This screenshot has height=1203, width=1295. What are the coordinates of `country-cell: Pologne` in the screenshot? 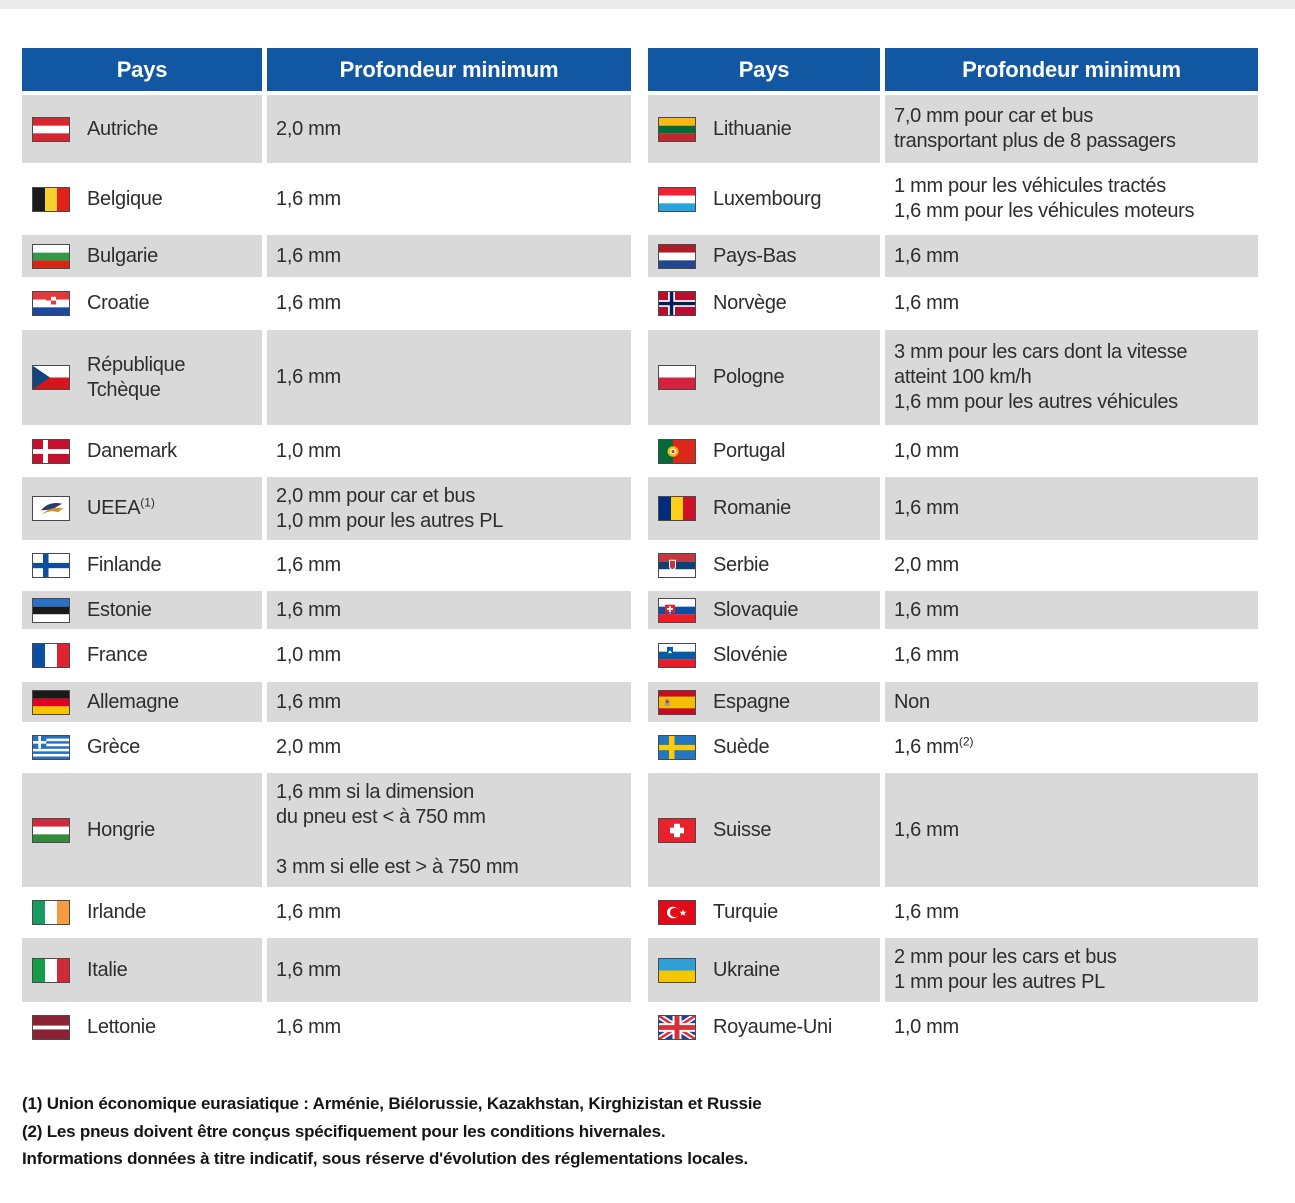 It's located at (764, 377).